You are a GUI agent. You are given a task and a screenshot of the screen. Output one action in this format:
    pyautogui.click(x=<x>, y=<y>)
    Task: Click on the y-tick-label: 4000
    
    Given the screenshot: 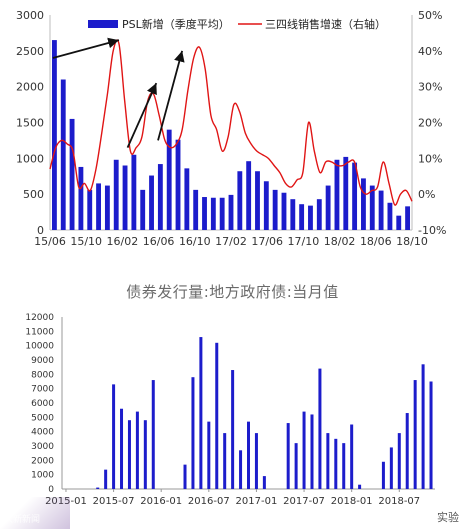 What is the action you would take?
    pyautogui.click(x=42, y=433)
    